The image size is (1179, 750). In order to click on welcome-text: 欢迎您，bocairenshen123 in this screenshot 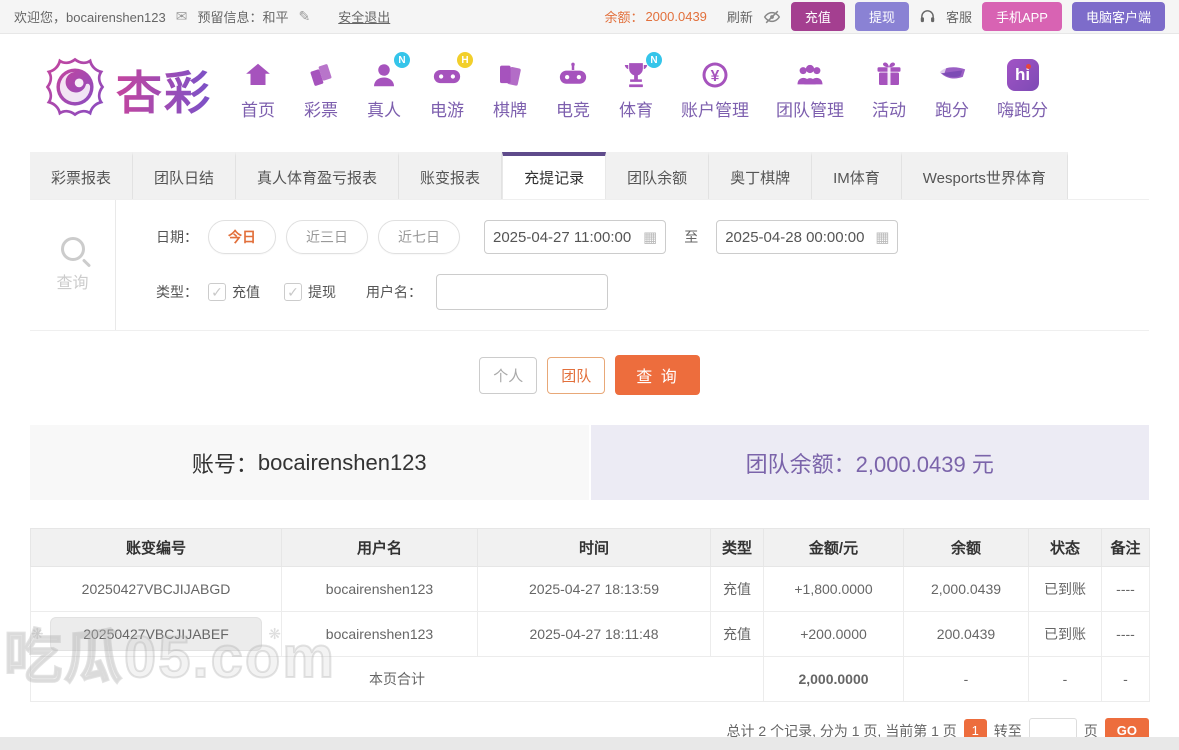, I will do `click(90, 17)`.